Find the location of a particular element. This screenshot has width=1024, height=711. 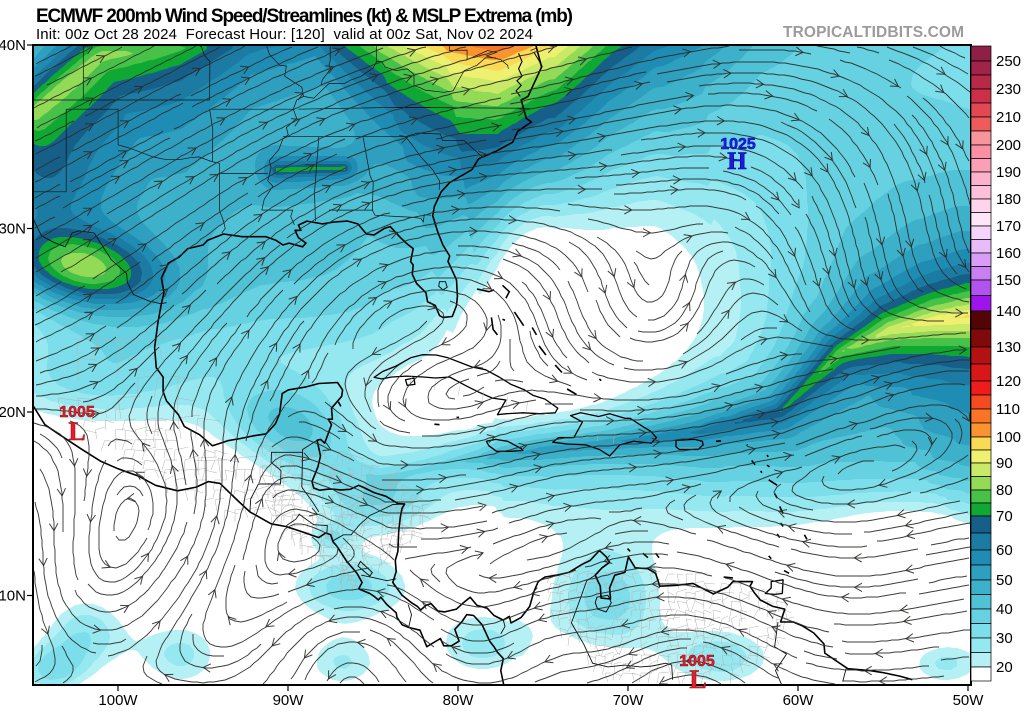

svg-text: 50W is located at coordinates (969, 699).